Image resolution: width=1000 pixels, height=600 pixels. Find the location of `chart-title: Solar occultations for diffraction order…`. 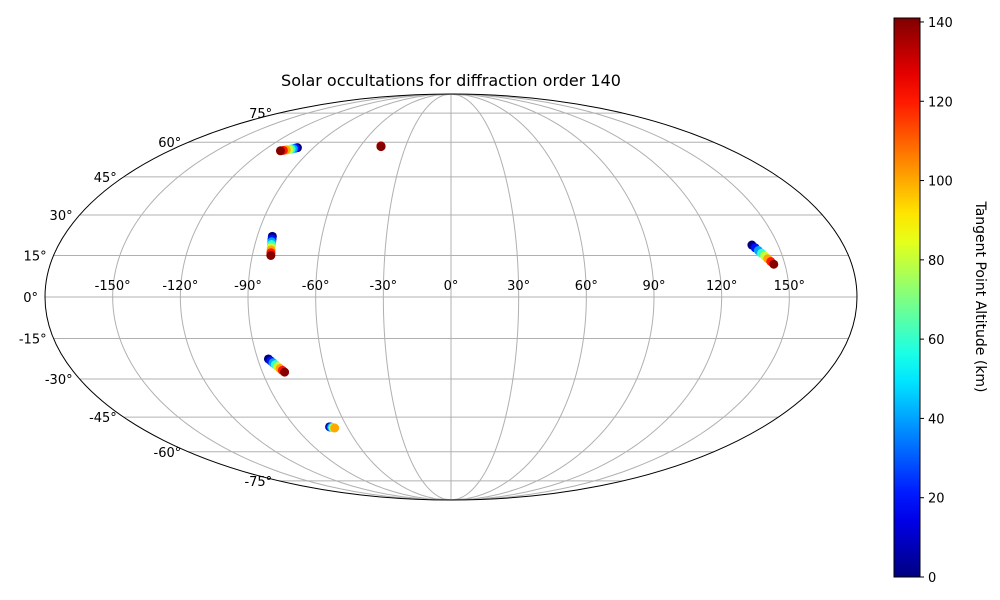

chart-title: Solar occultations for diffraction order… is located at coordinates (451, 80).